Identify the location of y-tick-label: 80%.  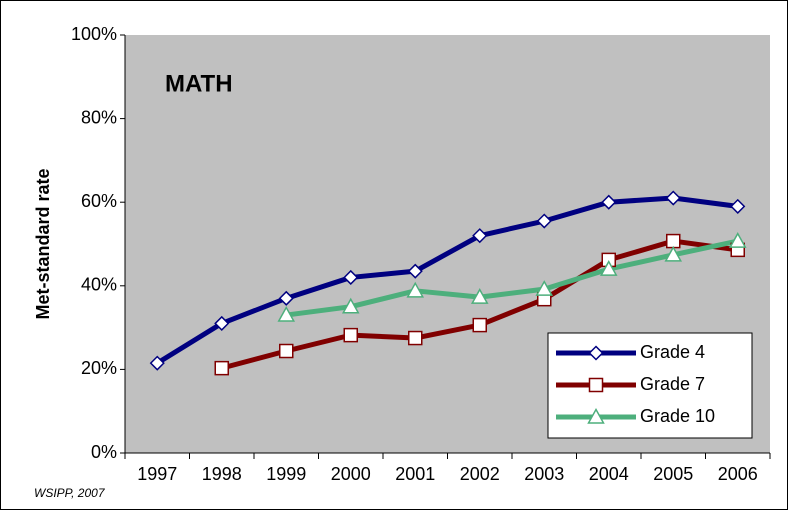
(99, 117).